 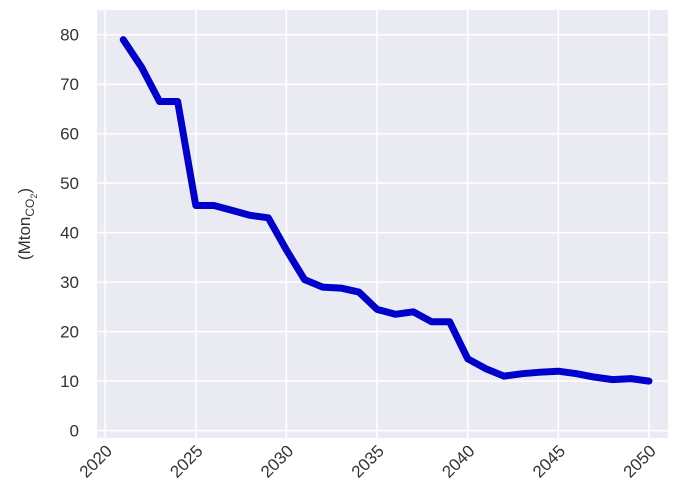 What do you see at coordinates (186, 461) in the screenshot?
I see `x-tick-label: 2025` at bounding box center [186, 461].